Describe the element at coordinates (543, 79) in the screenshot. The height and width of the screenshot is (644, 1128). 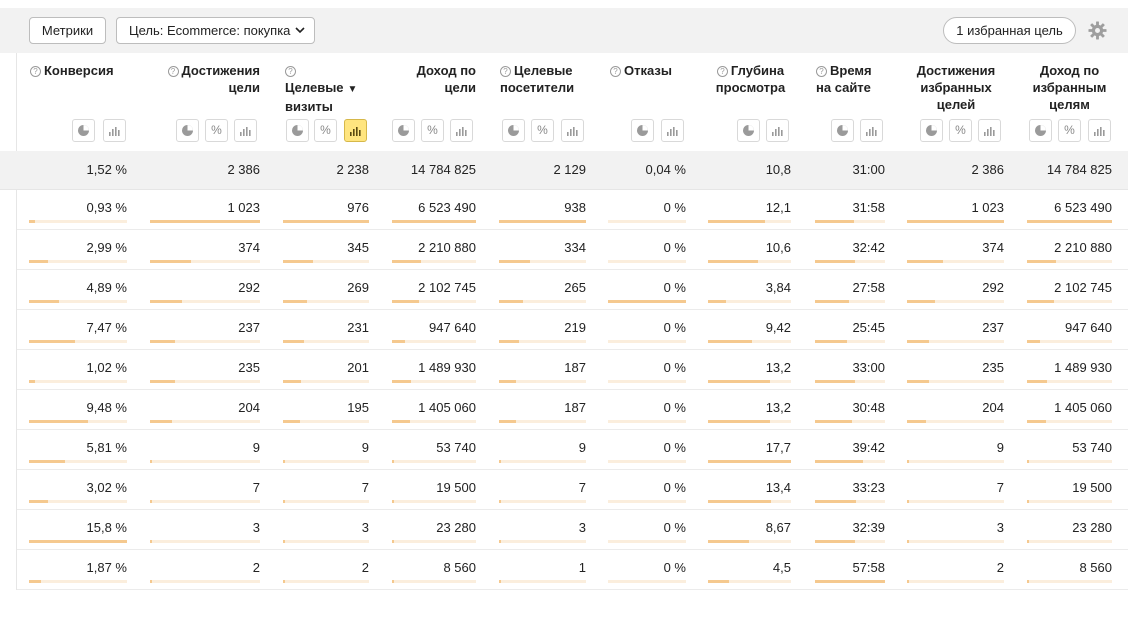
I see `column-header-target_visitors: ? Целевые посетители` at that location.